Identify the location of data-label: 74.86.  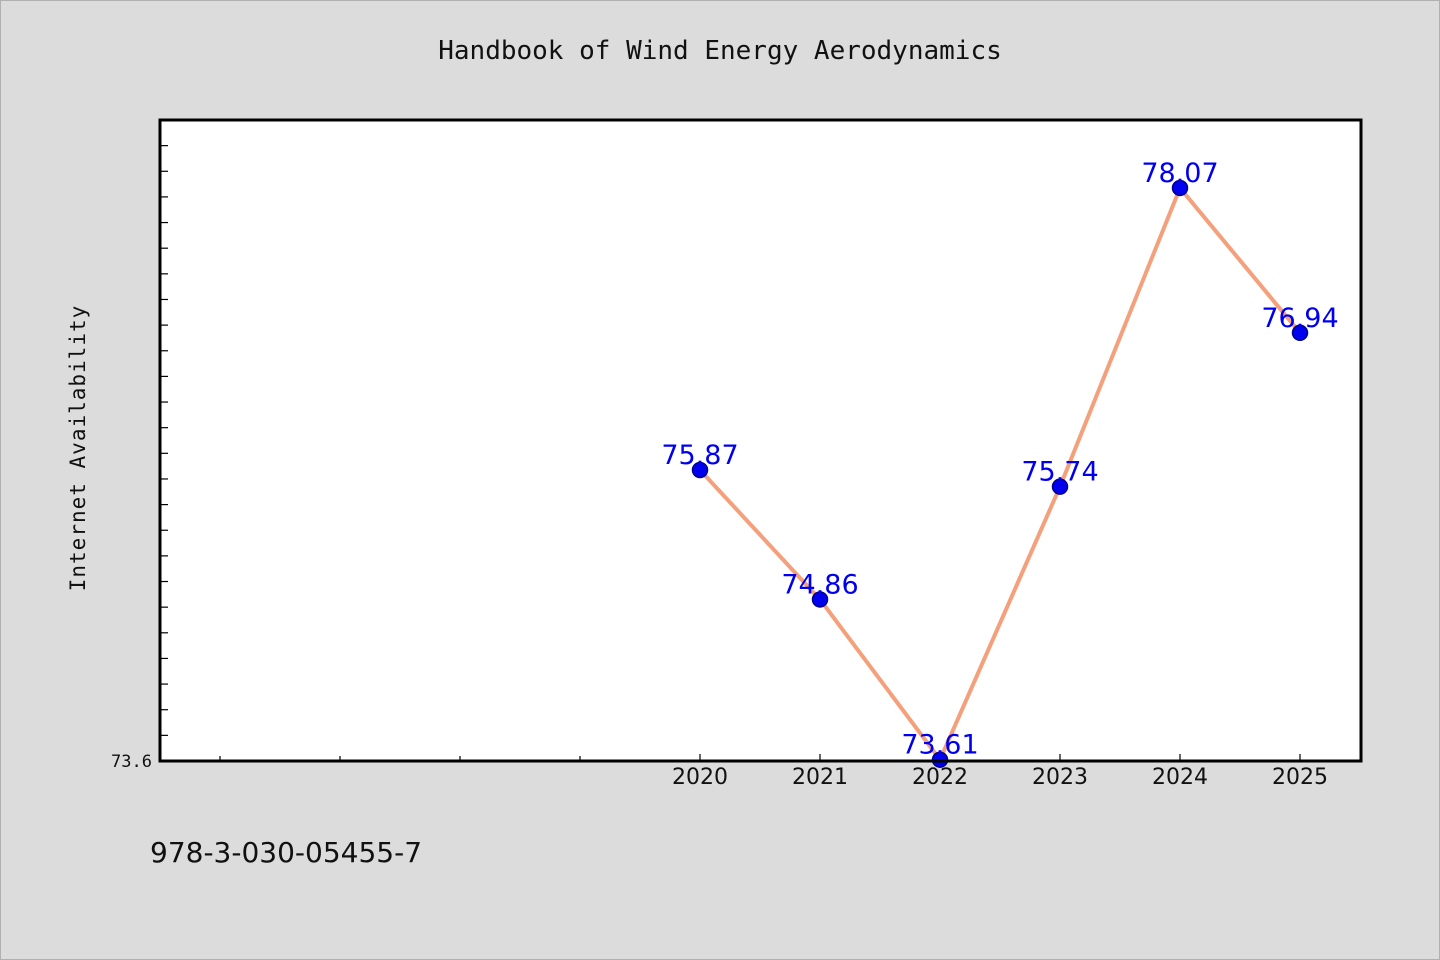
(819, 584).